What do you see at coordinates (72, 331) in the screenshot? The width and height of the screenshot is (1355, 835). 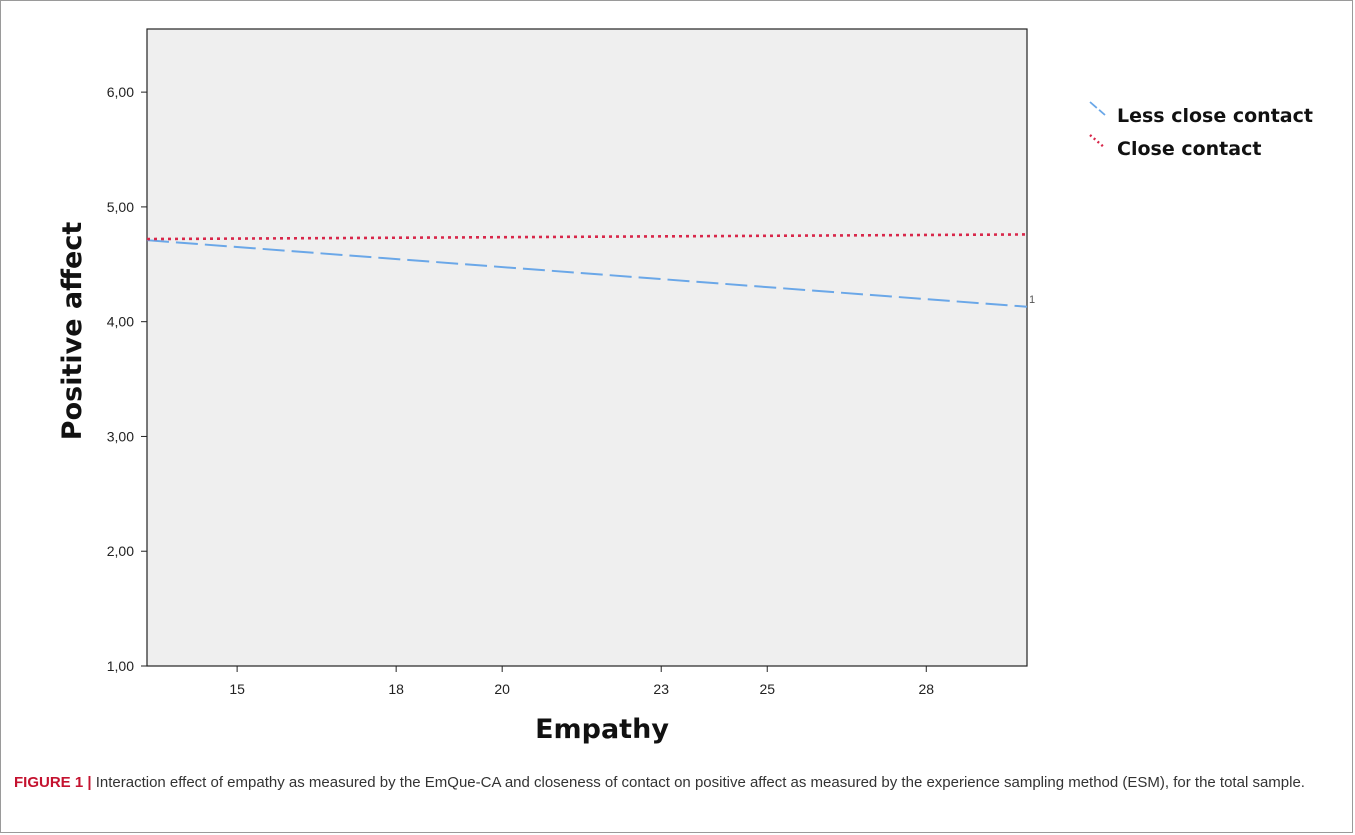 I see `y-axis-title: Positive affect` at bounding box center [72, 331].